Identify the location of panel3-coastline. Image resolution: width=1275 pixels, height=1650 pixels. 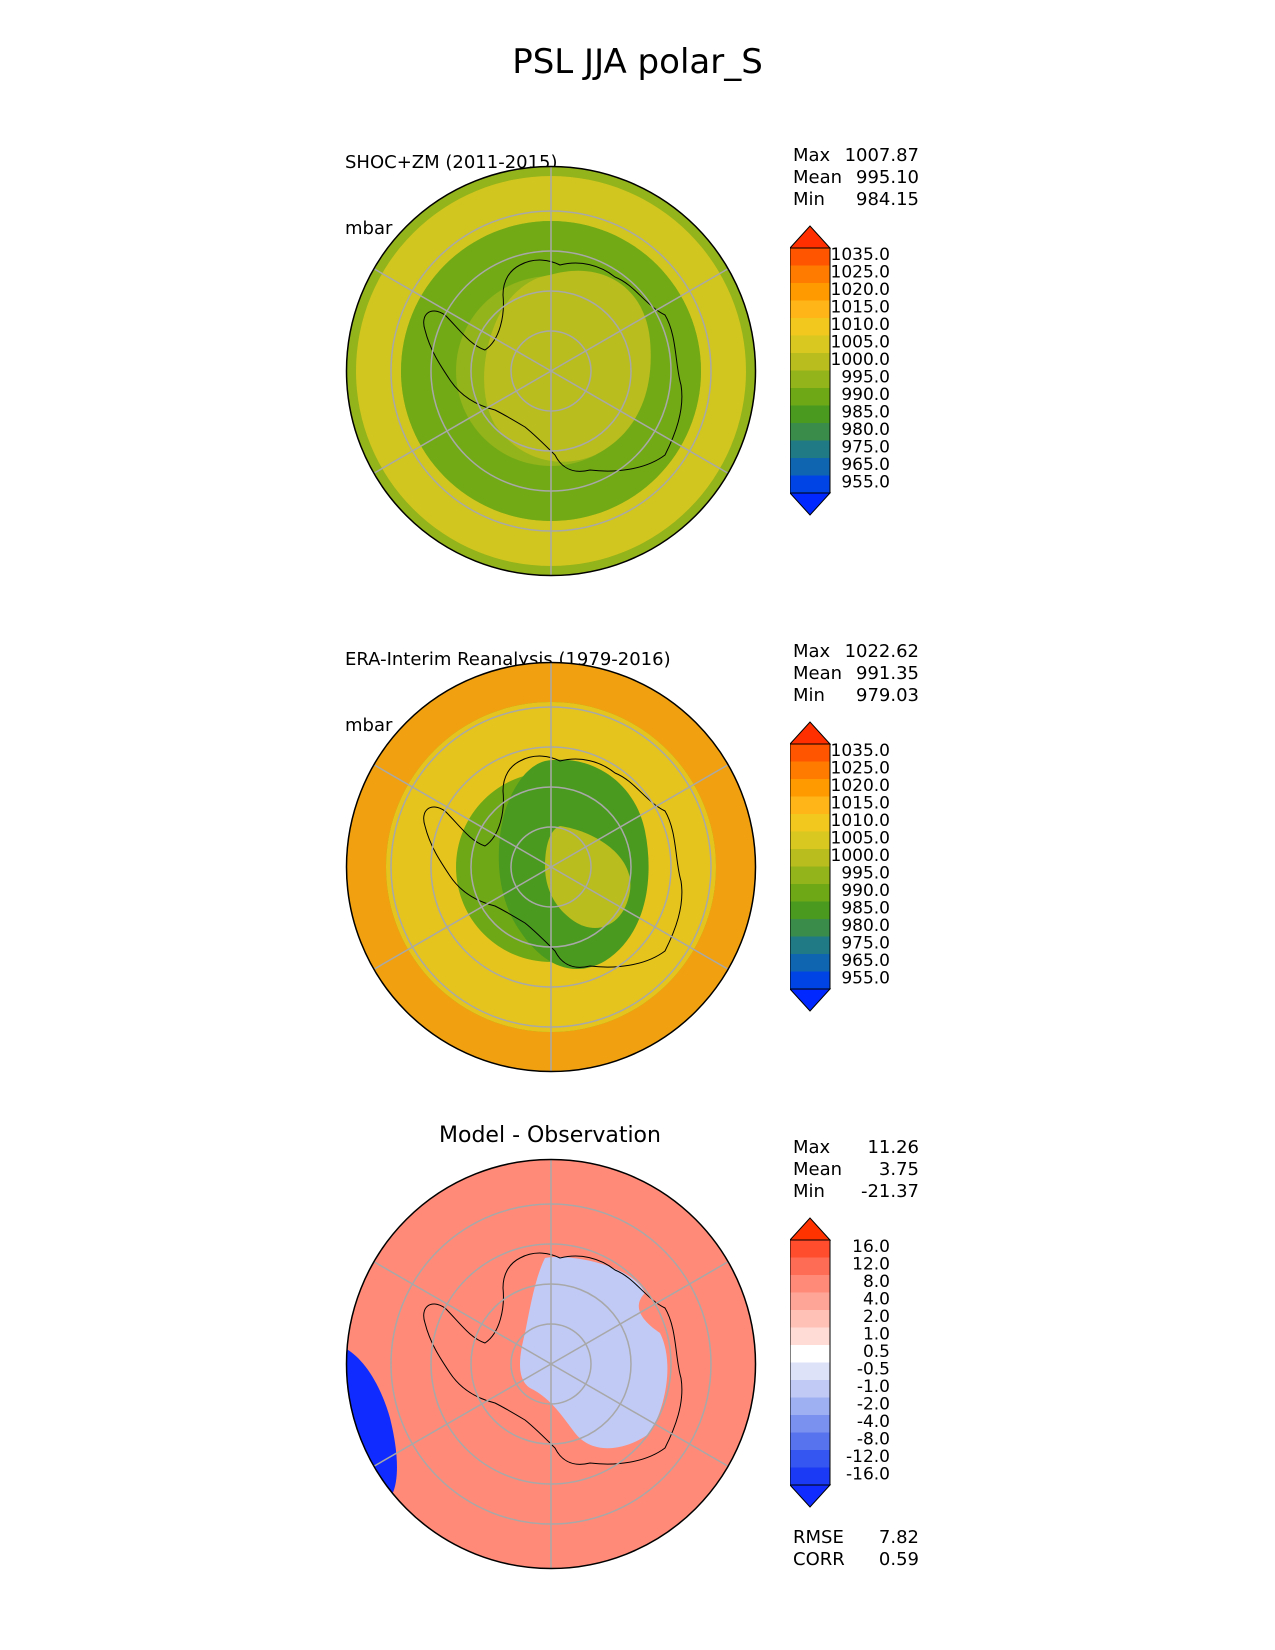
(553, 1358).